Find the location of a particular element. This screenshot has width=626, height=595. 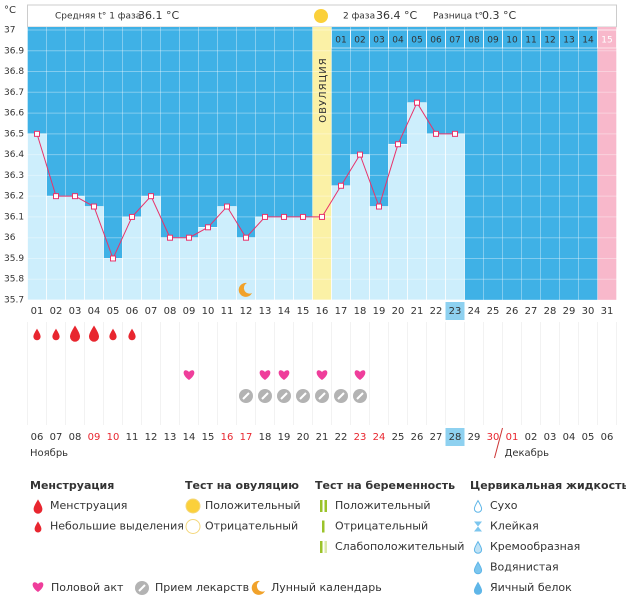

date-label: 19 is located at coordinates (284, 437).